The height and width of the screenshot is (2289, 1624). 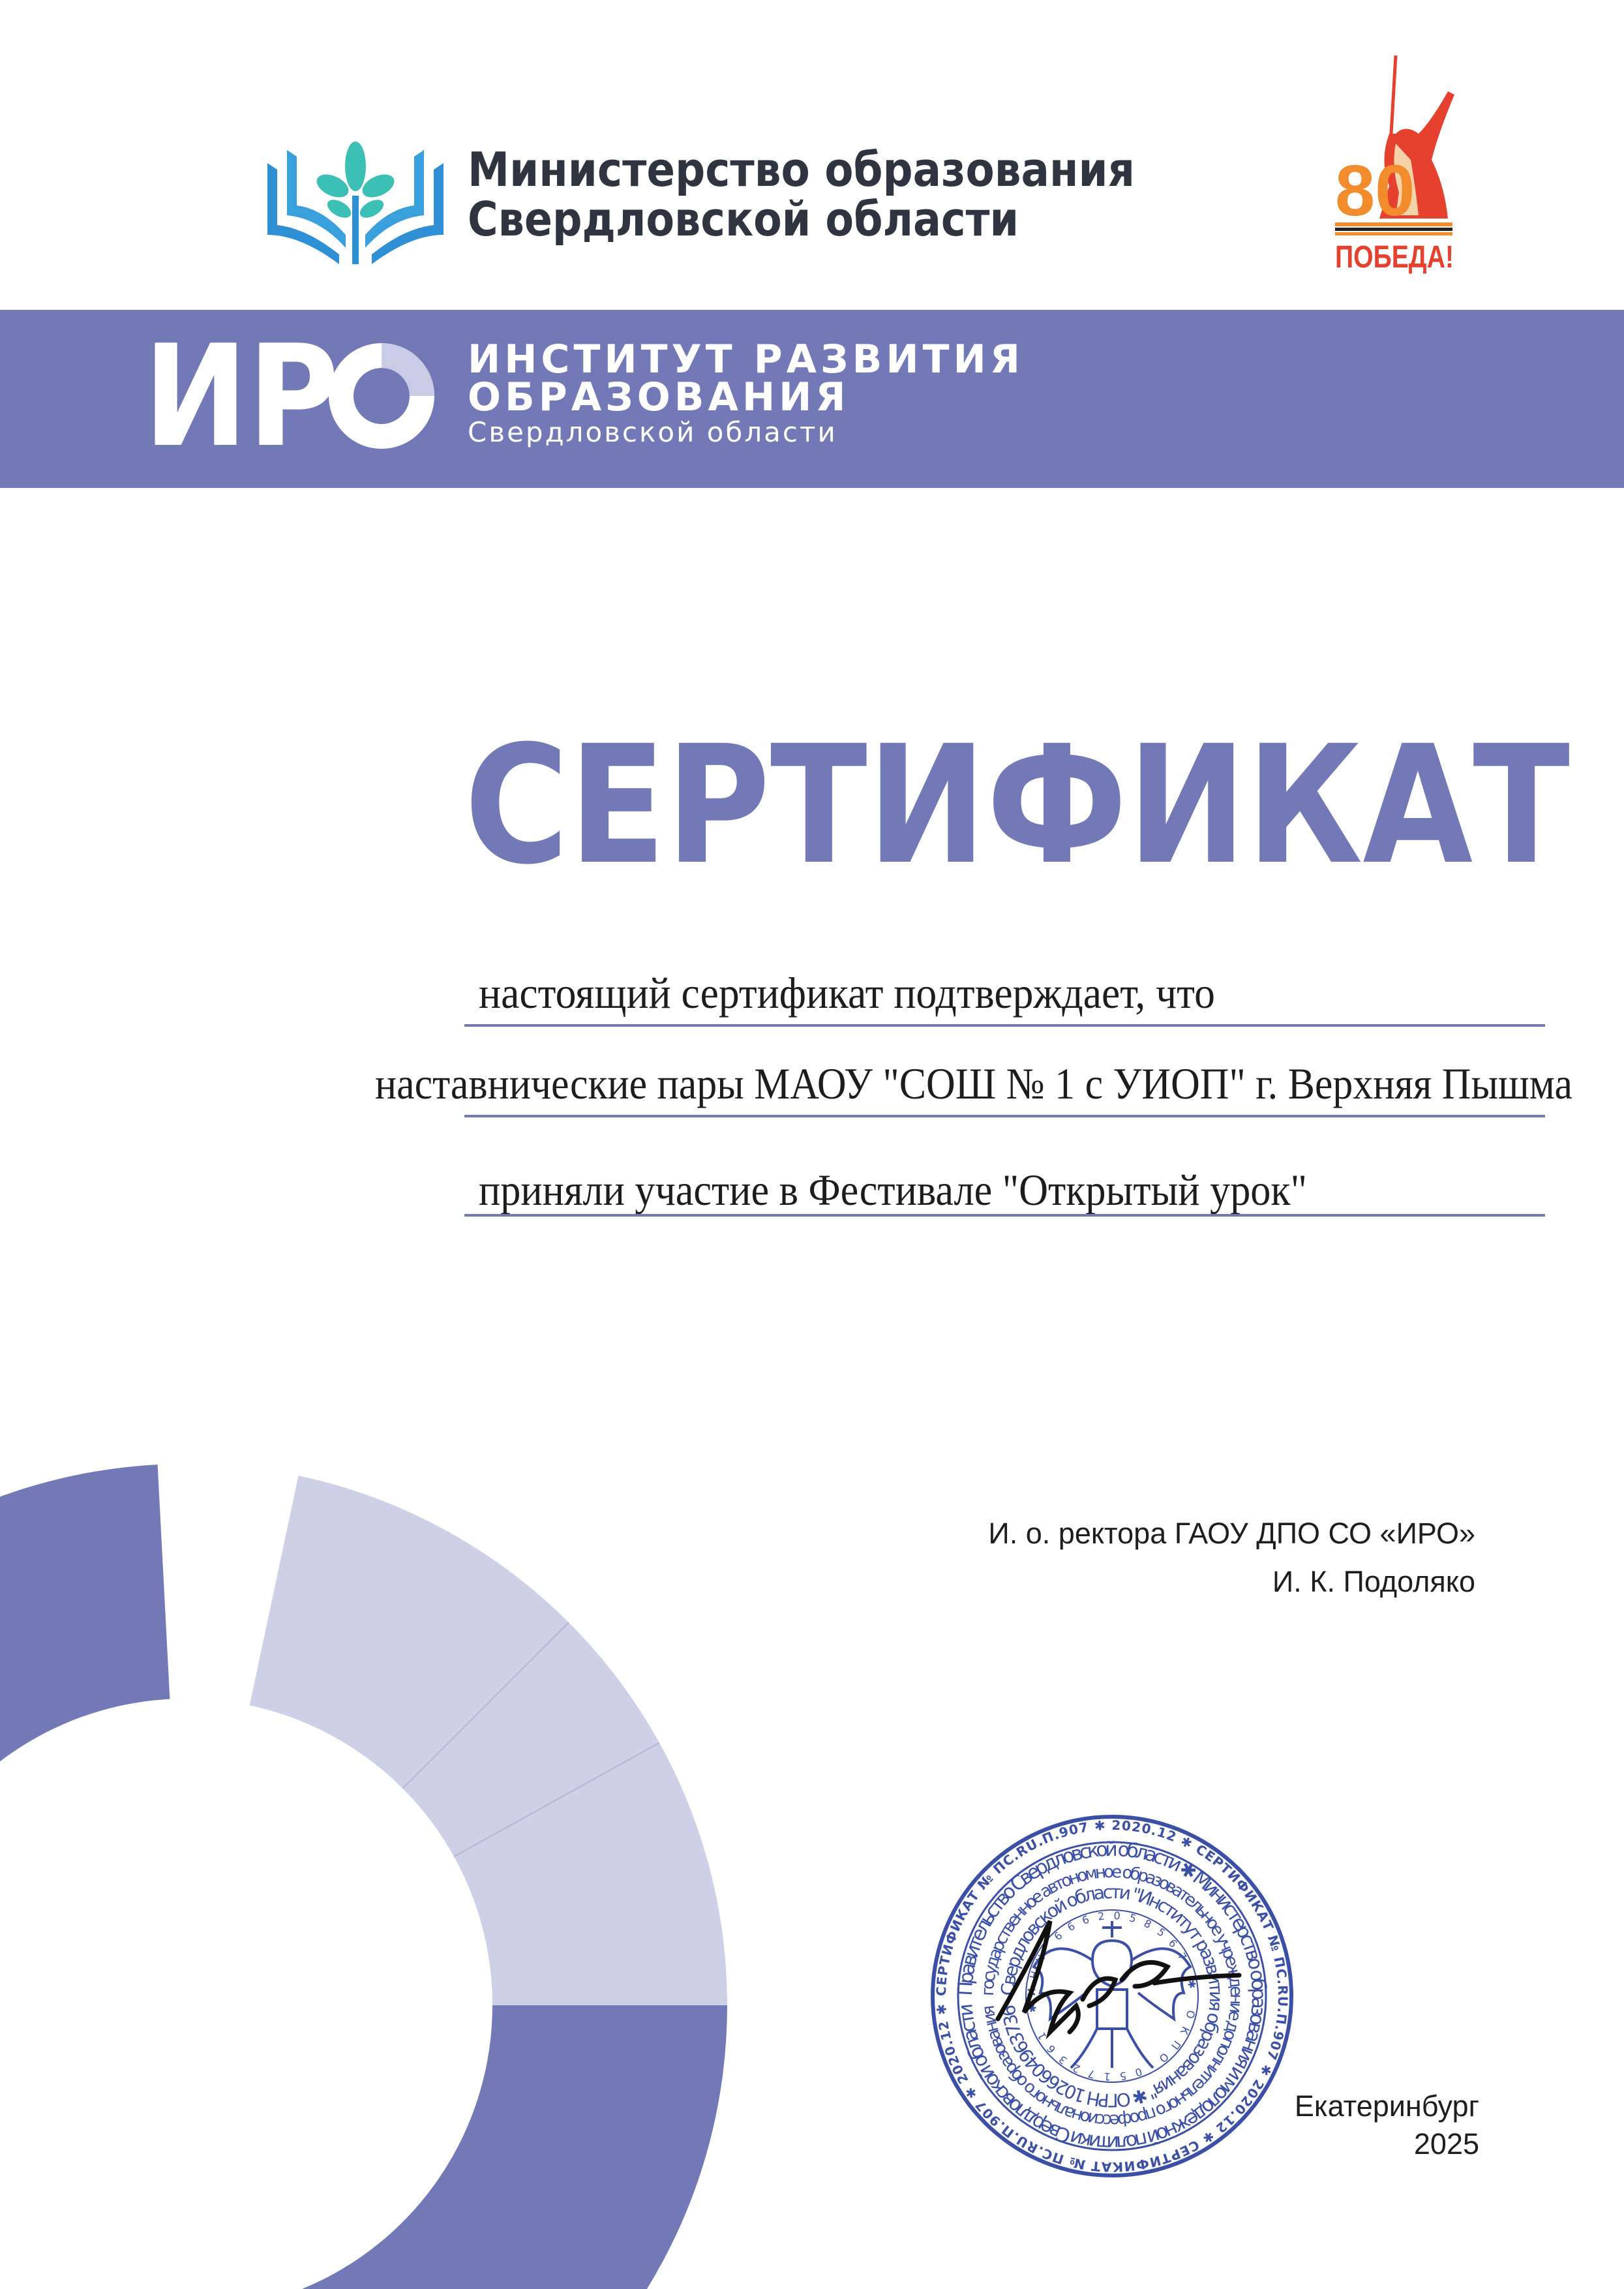 I want to click on year: 2025, so click(x=1446, y=2143).